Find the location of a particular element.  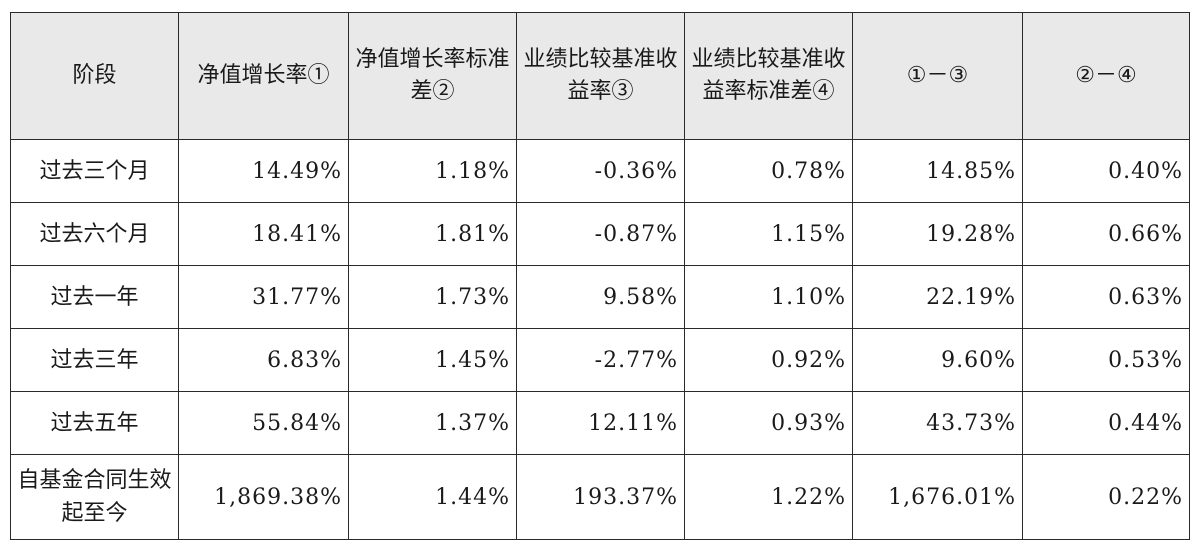

diff-1-3-cell: 43.73% is located at coordinates (937, 423).